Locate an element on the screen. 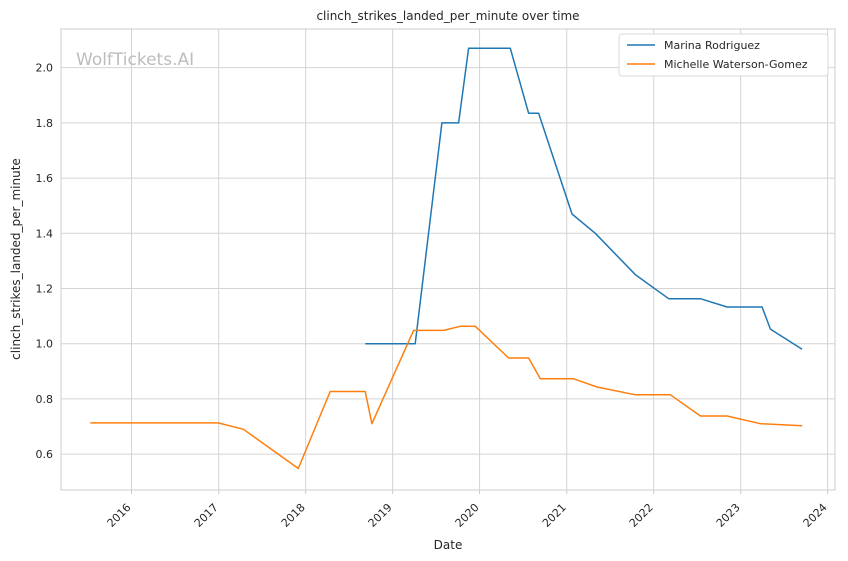 This screenshot has height=561, width=848. y-tick-label: 0.8 is located at coordinates (45, 399).